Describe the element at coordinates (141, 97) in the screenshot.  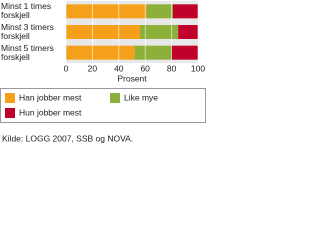
I see `legend-label: Like mye` at that location.